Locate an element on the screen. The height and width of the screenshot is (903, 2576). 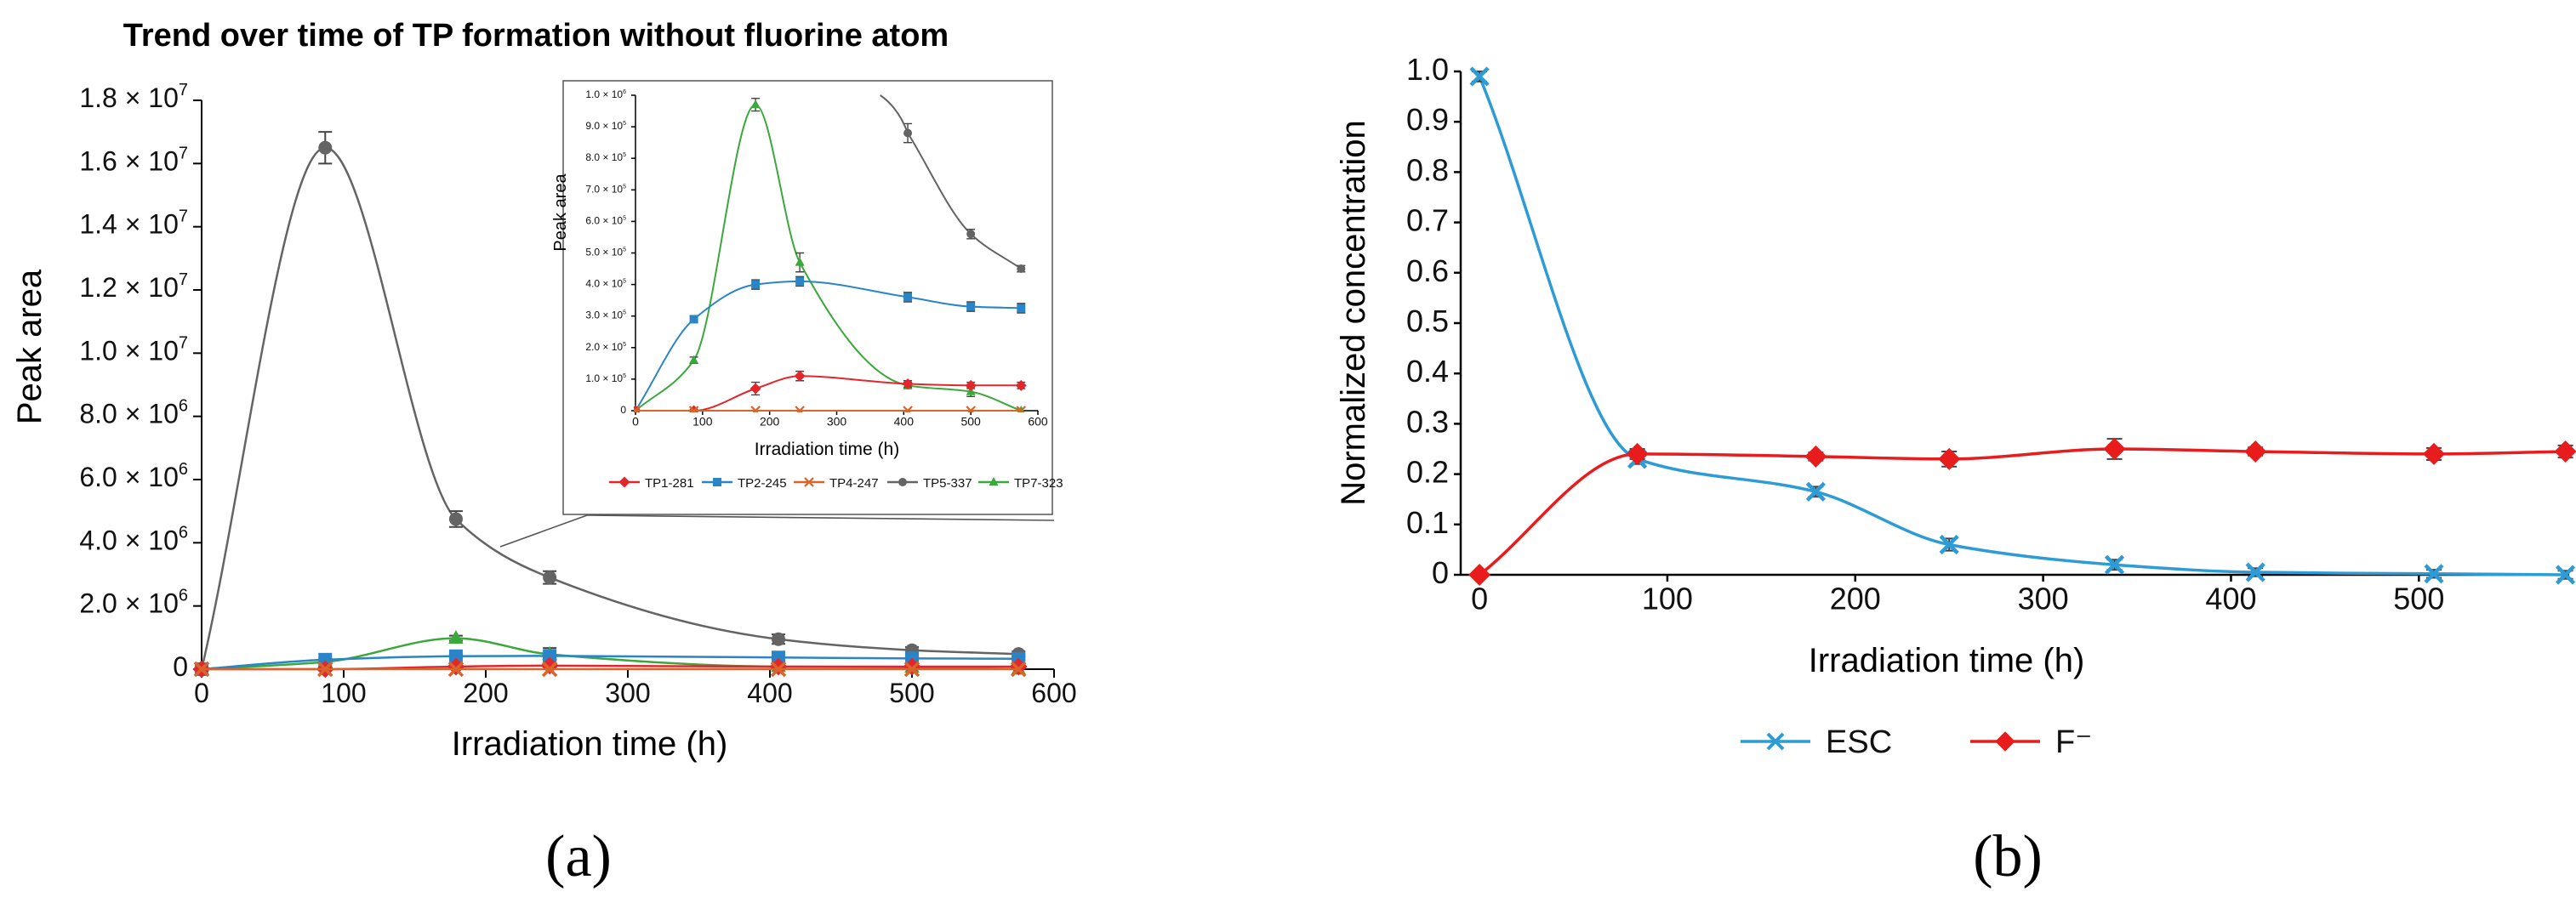
chart-b-y-axis-label: Normalized concentration is located at coordinates (1353, 313).